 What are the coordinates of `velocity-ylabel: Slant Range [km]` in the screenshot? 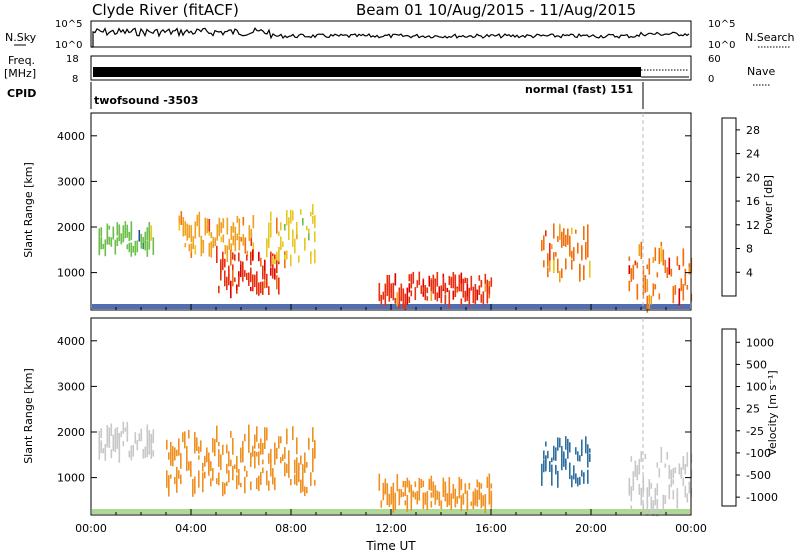 It's located at (28, 416).